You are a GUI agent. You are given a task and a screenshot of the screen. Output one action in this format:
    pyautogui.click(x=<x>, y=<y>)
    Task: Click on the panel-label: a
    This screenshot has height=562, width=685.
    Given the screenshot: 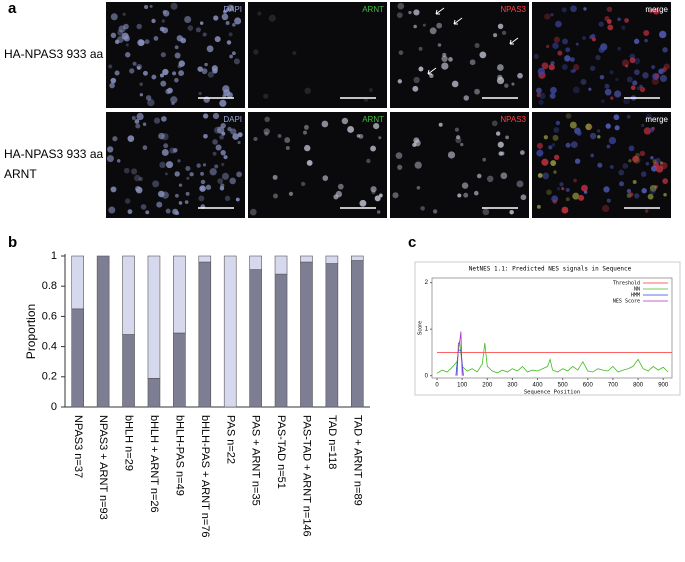 What is the action you would take?
    pyautogui.click(x=12, y=8)
    